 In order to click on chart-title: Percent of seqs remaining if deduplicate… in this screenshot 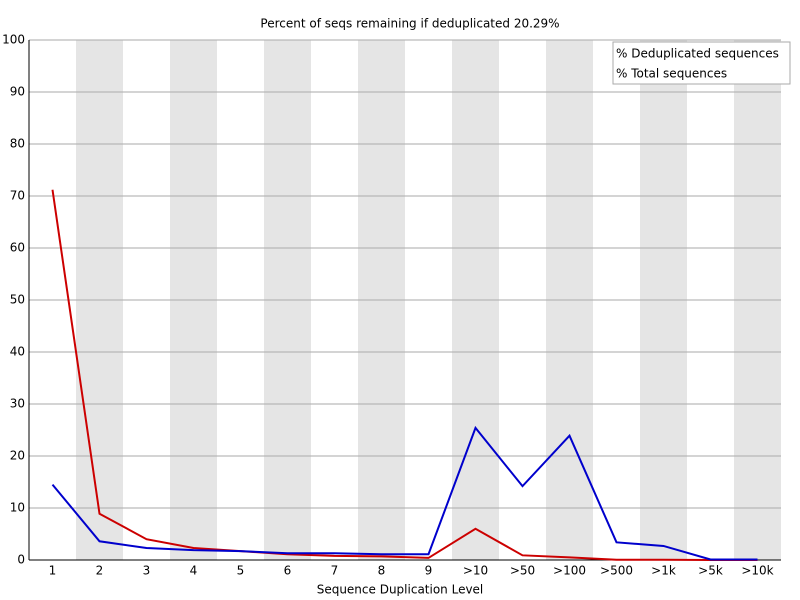, I will do `click(409, 24)`.